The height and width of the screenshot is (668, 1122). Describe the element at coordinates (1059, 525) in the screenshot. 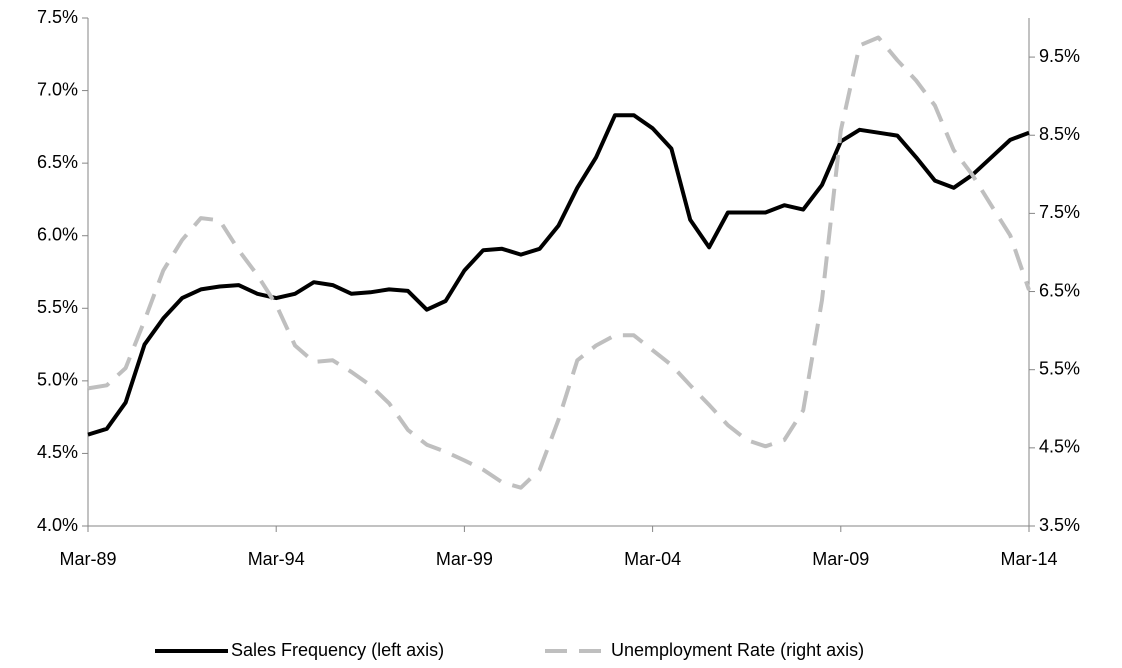

I see `y2-tick-label: 3.5%` at that location.